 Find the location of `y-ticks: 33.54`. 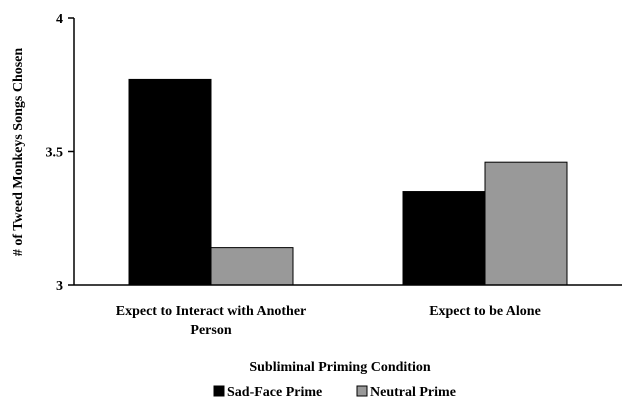

y-ticks: 33.54 is located at coordinates (60, 153).